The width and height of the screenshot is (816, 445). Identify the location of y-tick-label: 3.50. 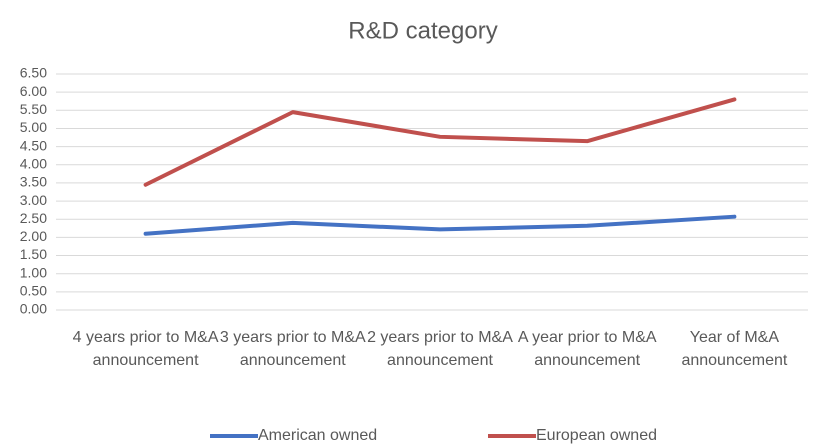
(33, 182).